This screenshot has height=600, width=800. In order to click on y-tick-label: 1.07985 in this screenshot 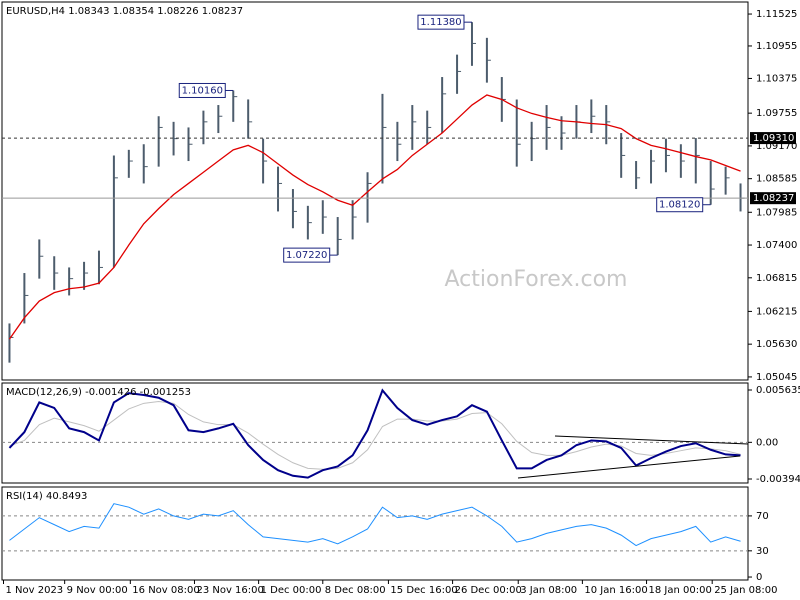, I will do `click(776, 212)`.